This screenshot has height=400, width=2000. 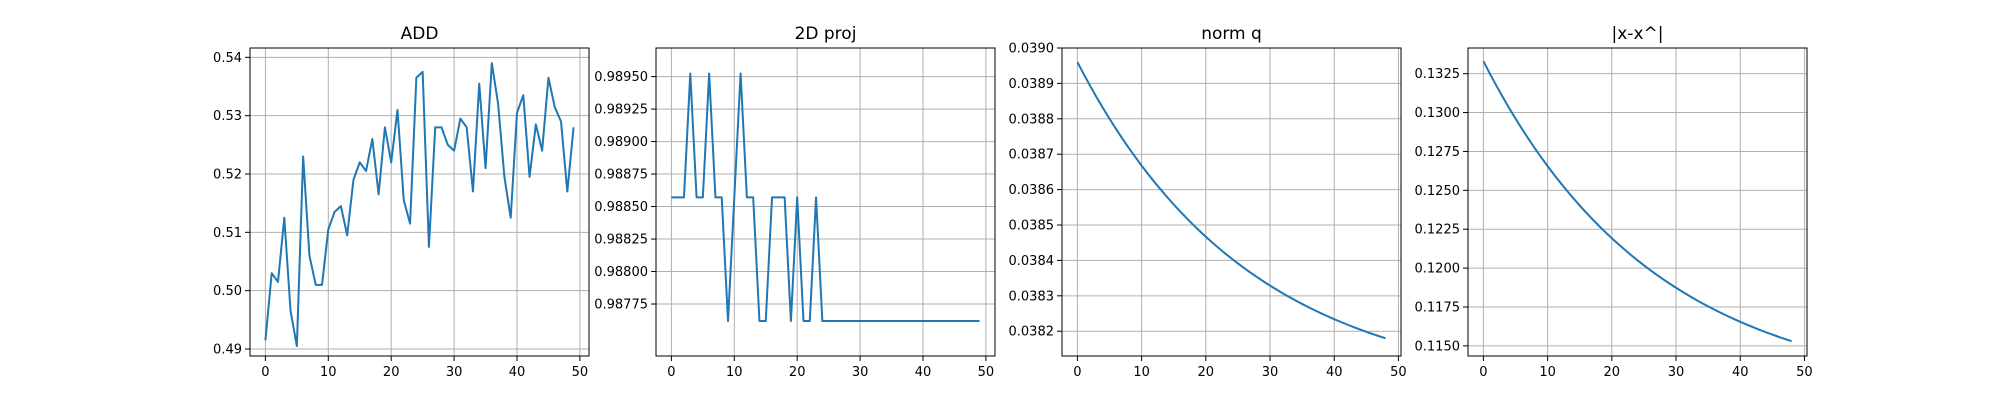 What do you see at coordinates (1032, 261) in the screenshot?
I see `y-tick-label: 0.0384` at bounding box center [1032, 261].